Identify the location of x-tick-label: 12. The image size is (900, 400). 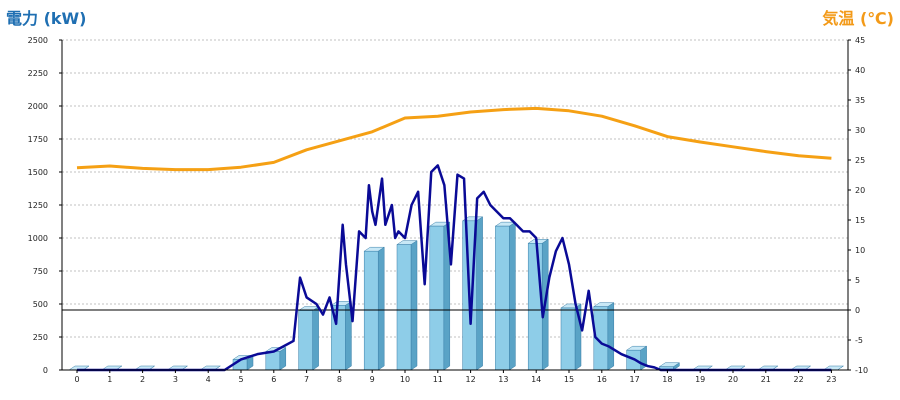
(471, 379).